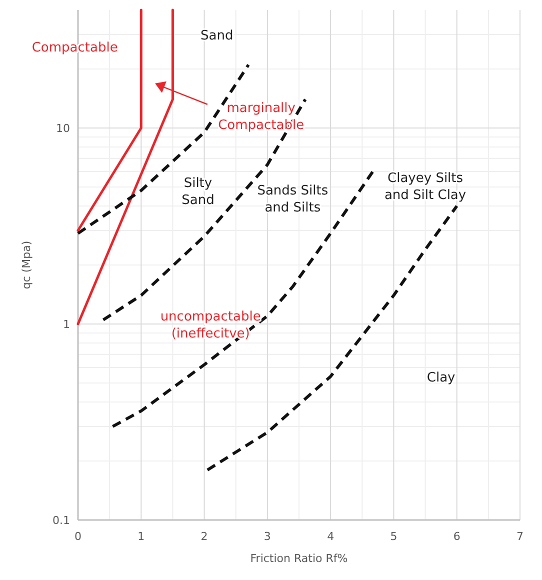 Image resolution: width=542 pixels, height=580 pixels. I want to click on annotation: Sands Silts and Silts, so click(292, 199).